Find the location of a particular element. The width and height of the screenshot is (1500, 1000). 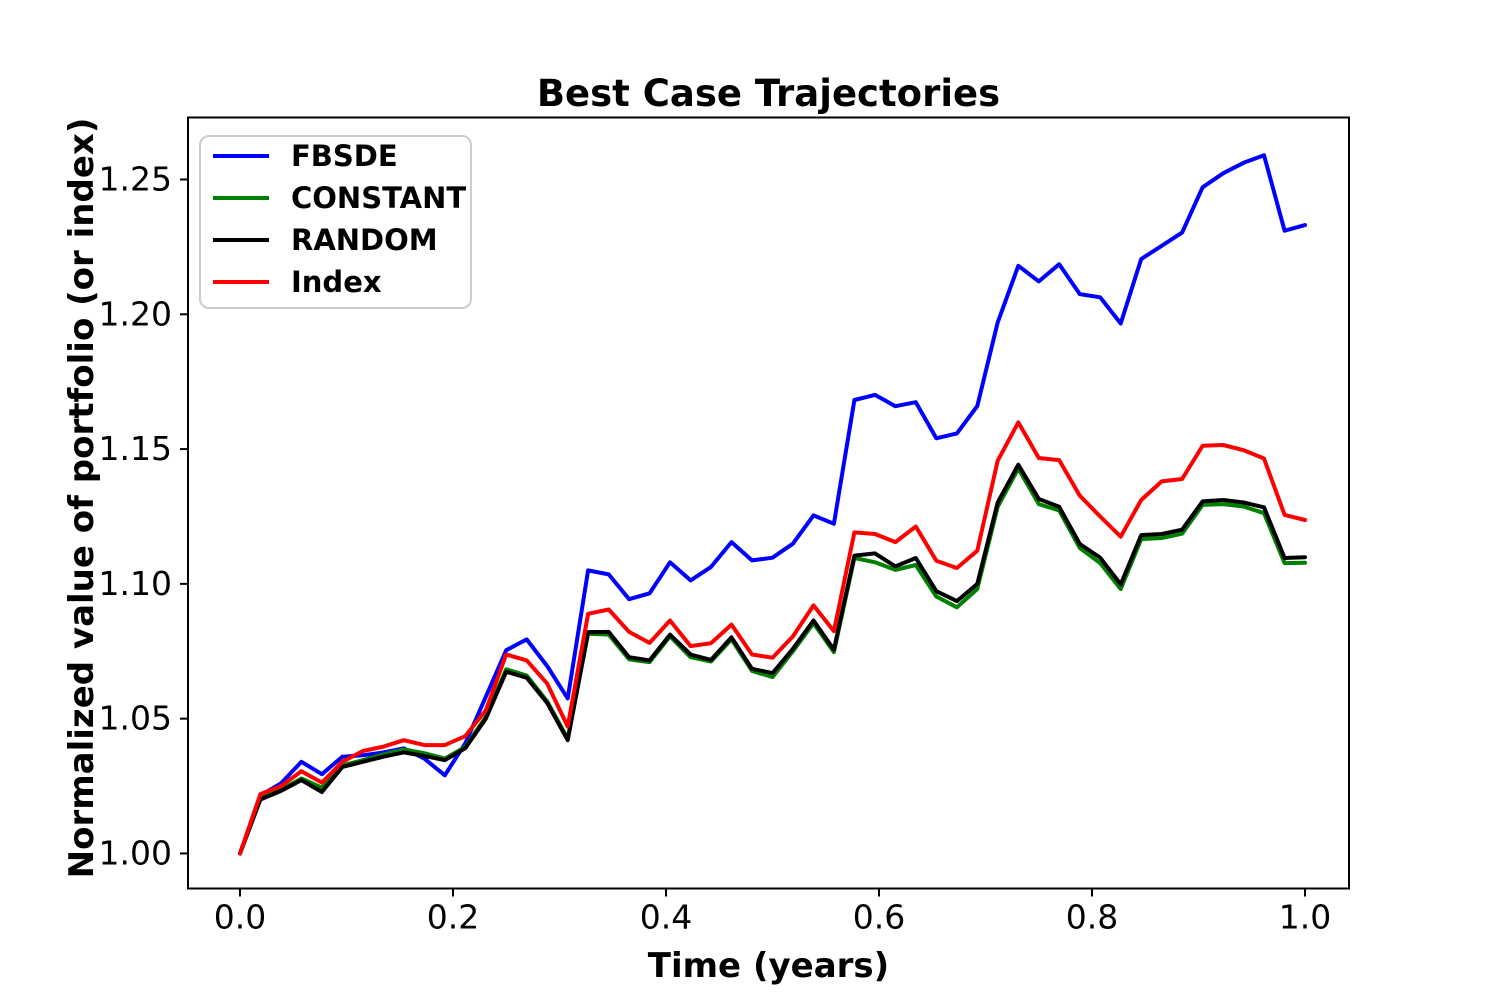

legend-box is located at coordinates (335, 222).